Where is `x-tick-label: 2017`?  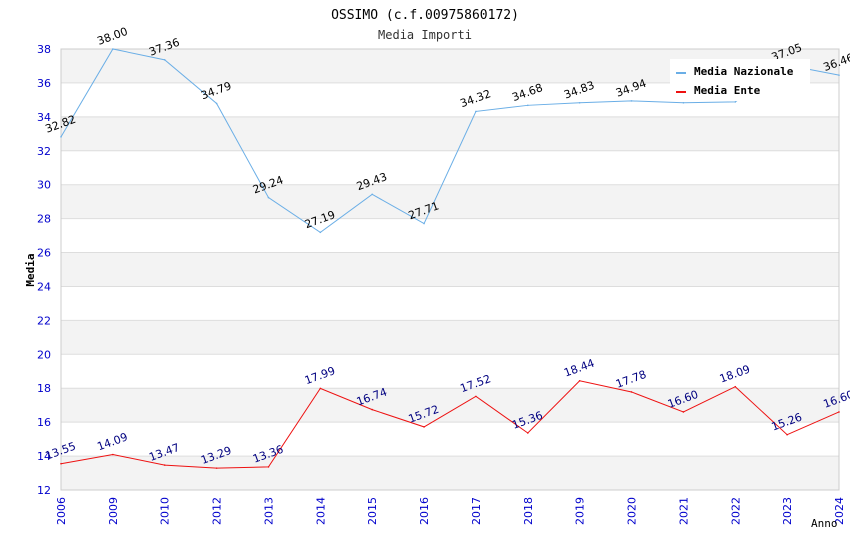
x-tick-label: 2017 is located at coordinates (476, 511).